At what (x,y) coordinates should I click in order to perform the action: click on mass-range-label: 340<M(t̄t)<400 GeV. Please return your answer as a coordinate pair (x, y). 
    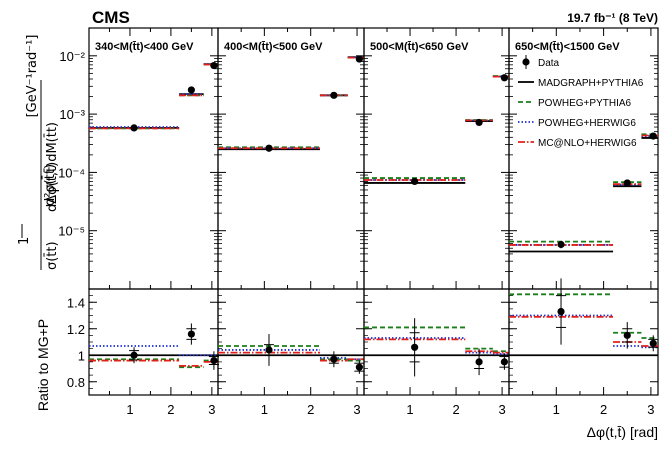
    Looking at the image, I should click on (144, 47).